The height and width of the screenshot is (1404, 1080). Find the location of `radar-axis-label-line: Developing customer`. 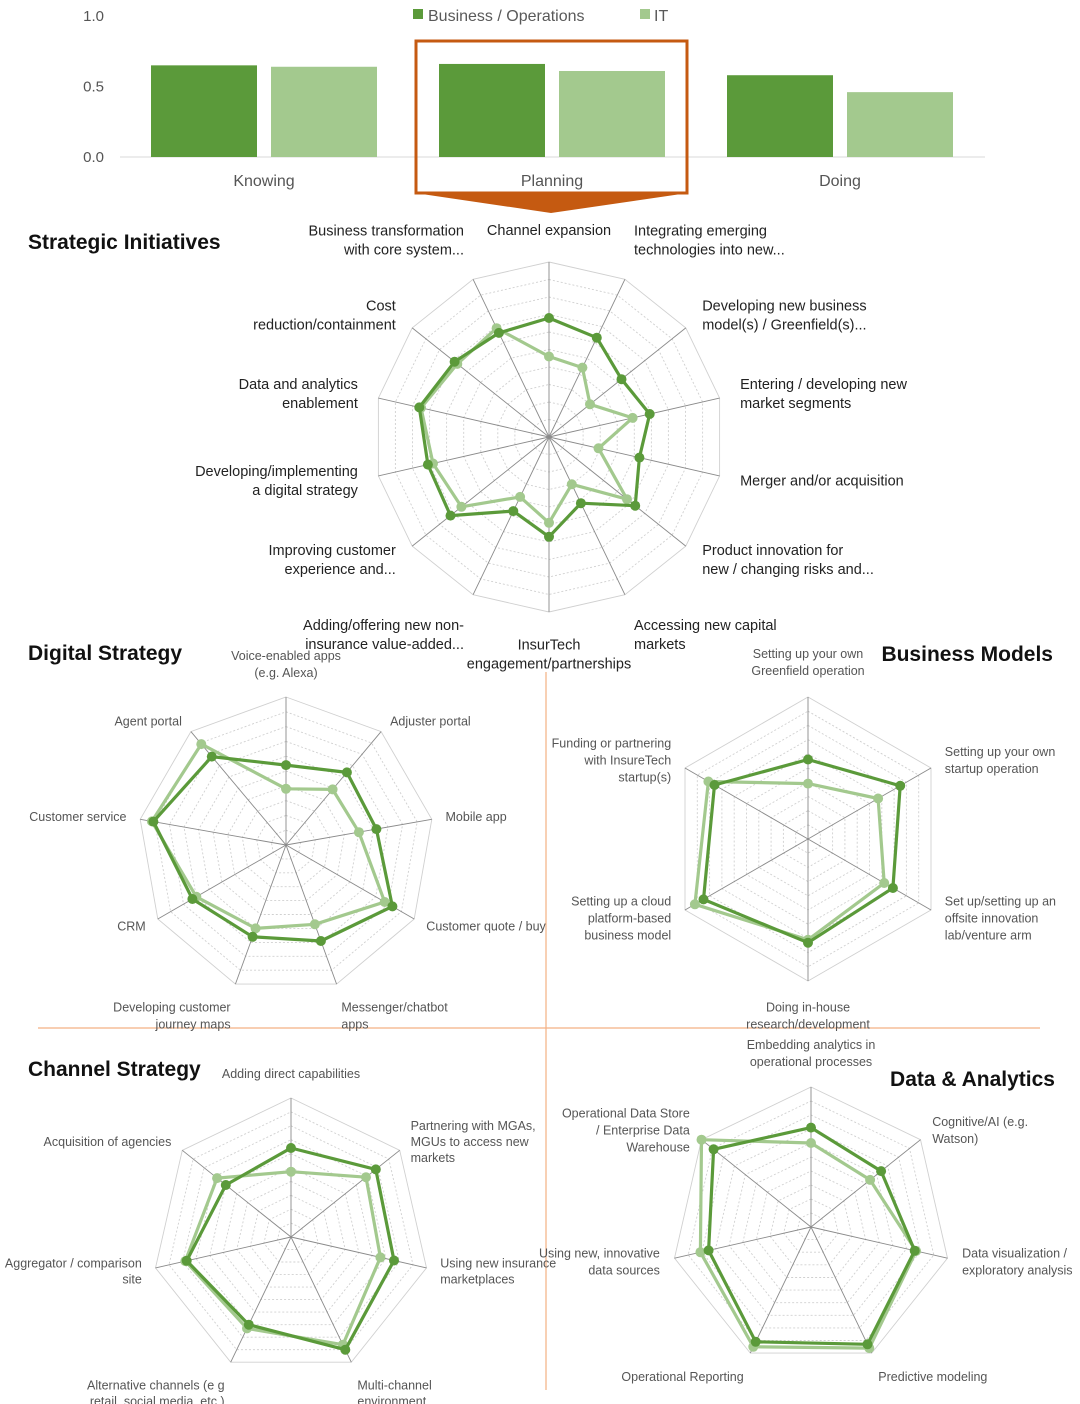

radar-axis-label-line: Developing customer is located at coordinates (171, 1008).